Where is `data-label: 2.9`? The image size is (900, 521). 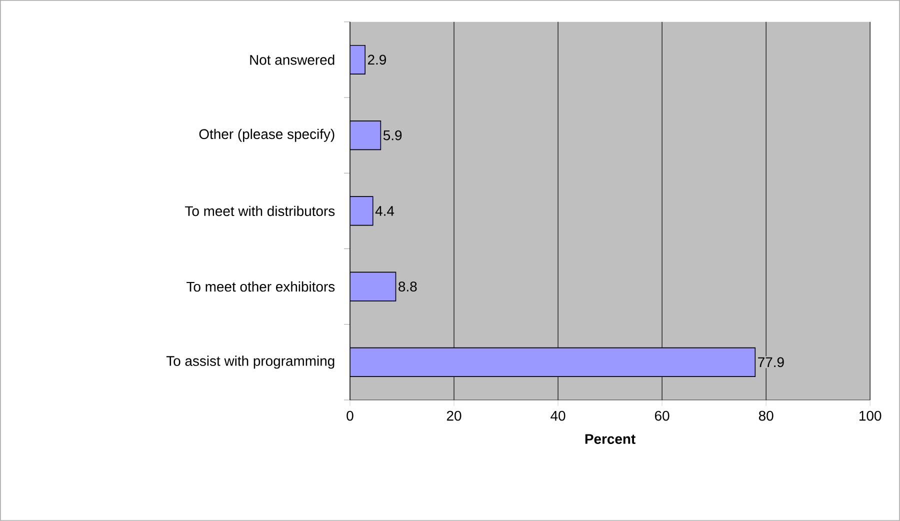
data-label: 2.9 is located at coordinates (377, 59).